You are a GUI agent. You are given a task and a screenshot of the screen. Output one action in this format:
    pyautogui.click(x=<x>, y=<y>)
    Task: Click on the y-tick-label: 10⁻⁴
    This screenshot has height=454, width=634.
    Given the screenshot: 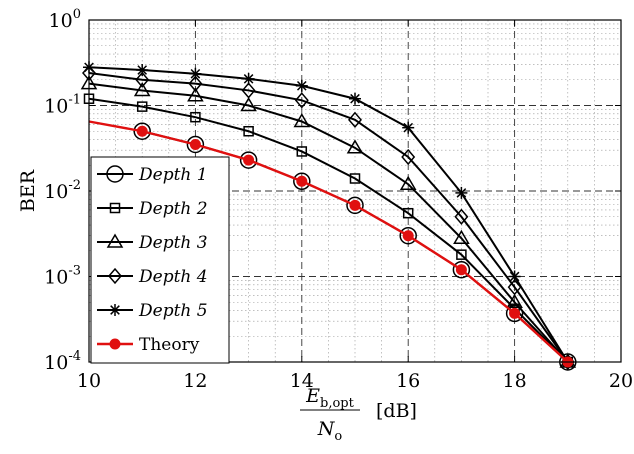 What is the action you would take?
    pyautogui.click(x=62, y=361)
    